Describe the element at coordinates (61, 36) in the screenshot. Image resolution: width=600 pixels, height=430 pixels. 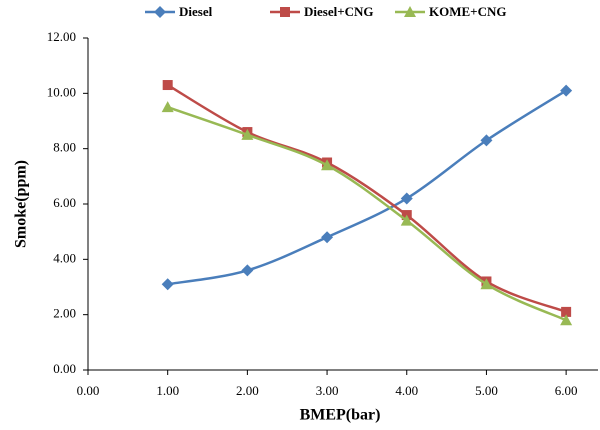
I see `y-tick-label: 12.00` at that location.